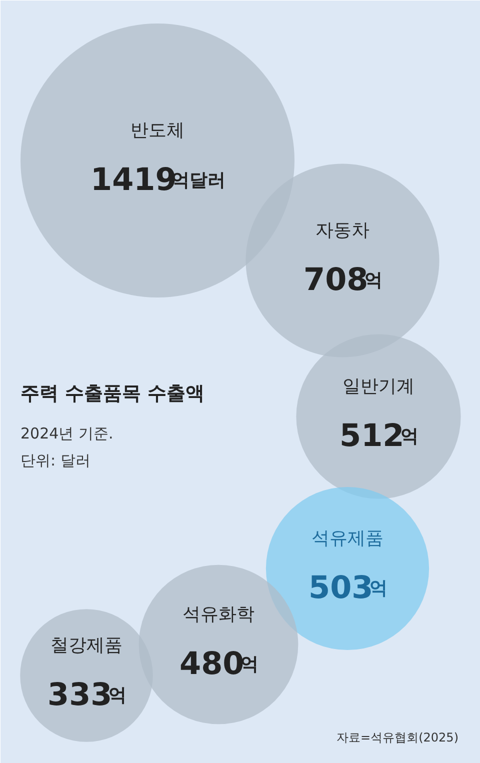  What do you see at coordinates (158, 180) in the screenshot?
I see `data-label: 1419억달러` at bounding box center [158, 180].